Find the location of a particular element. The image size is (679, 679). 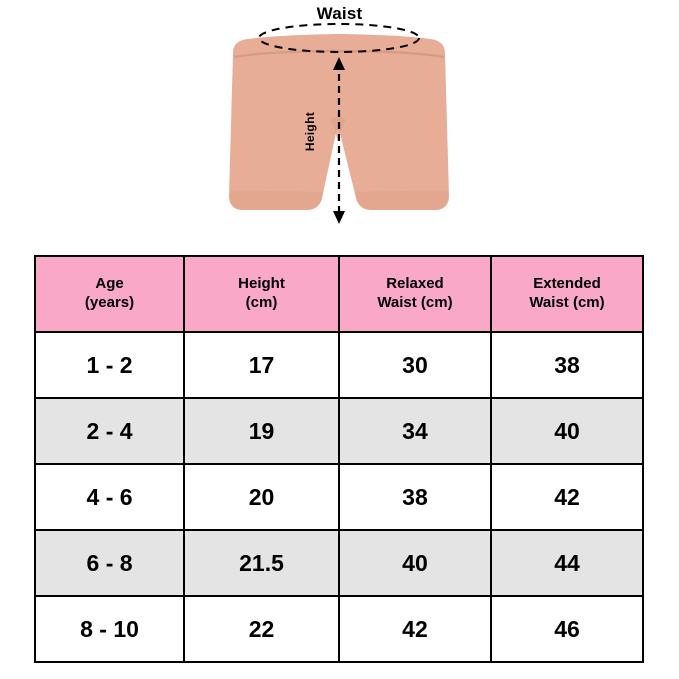

height-arrow-top-icon is located at coordinates (339, 63).